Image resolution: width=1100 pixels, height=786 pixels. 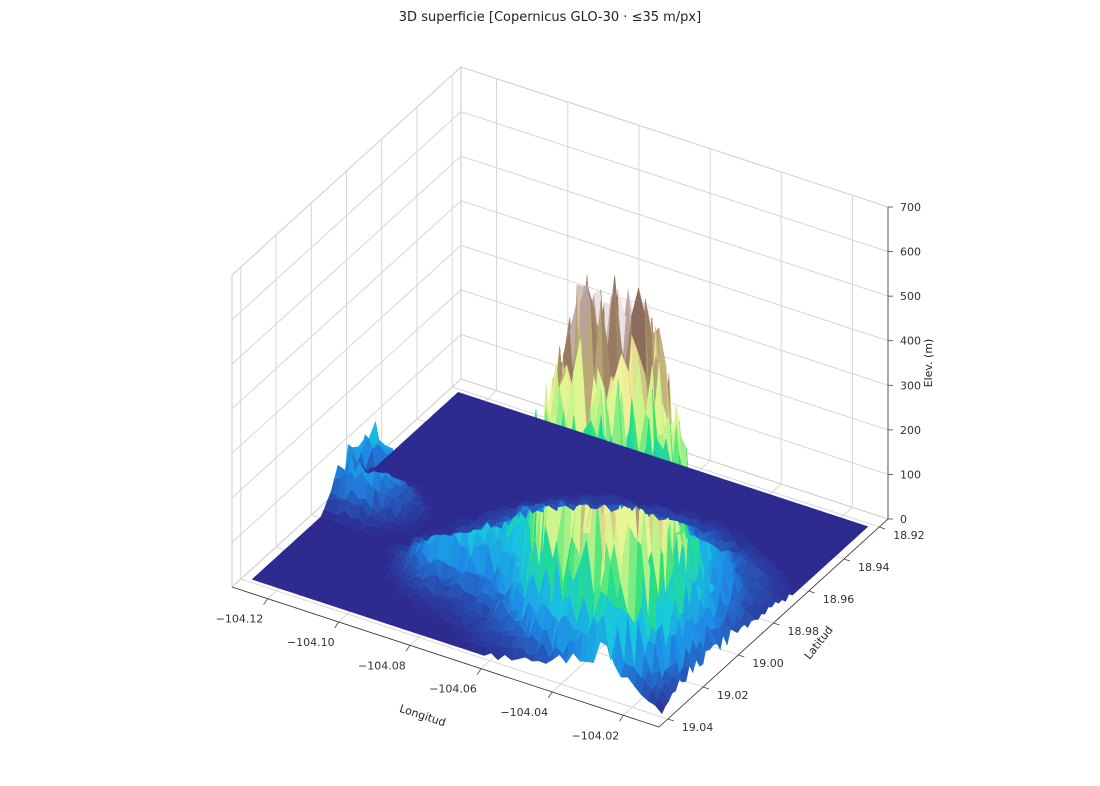 What do you see at coordinates (733, 695) in the screenshot?
I see `y-tick-label: 19.02` at bounding box center [733, 695].